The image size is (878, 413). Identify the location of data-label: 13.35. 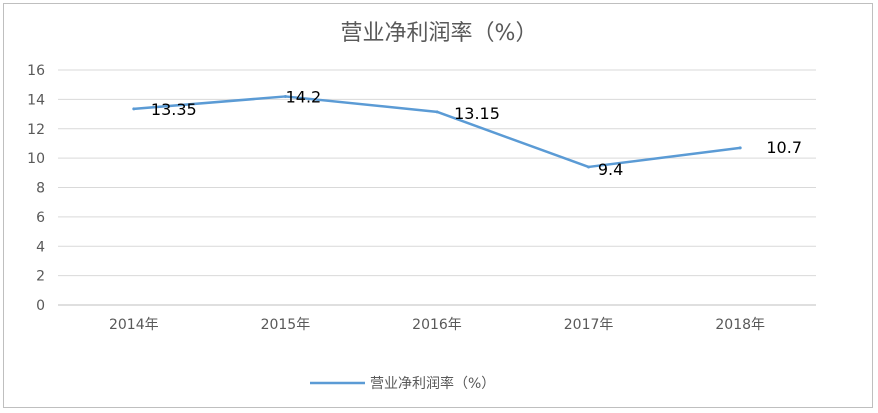
(174, 109).